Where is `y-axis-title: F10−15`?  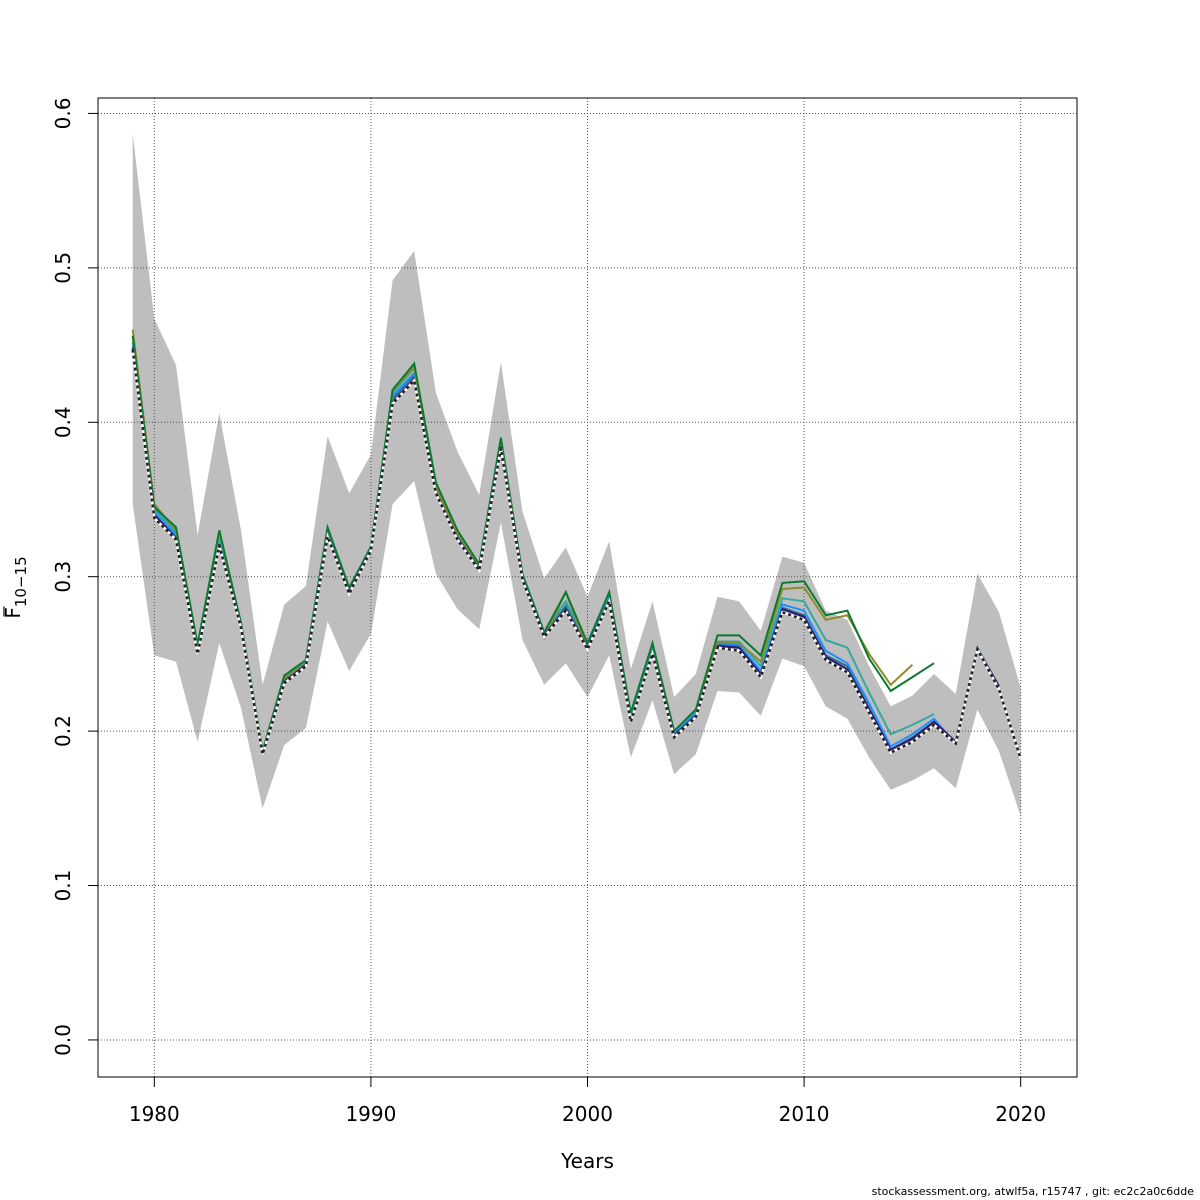
y-axis-title: F10−15 is located at coordinates (15, 587).